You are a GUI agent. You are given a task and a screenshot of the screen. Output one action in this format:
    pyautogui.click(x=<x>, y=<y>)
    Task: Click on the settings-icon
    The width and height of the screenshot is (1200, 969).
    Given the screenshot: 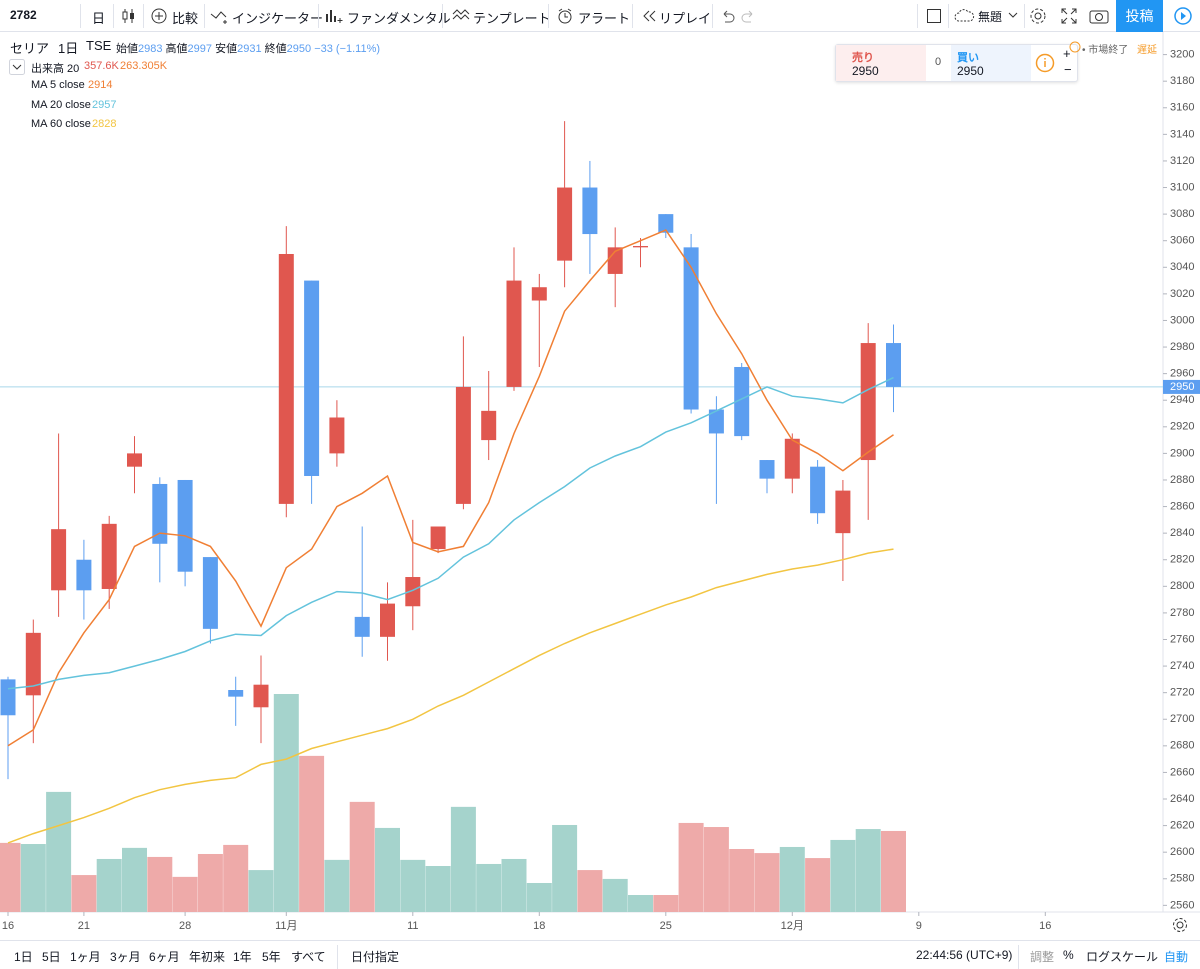 What is the action you would take?
    pyautogui.click(x=1038, y=16)
    